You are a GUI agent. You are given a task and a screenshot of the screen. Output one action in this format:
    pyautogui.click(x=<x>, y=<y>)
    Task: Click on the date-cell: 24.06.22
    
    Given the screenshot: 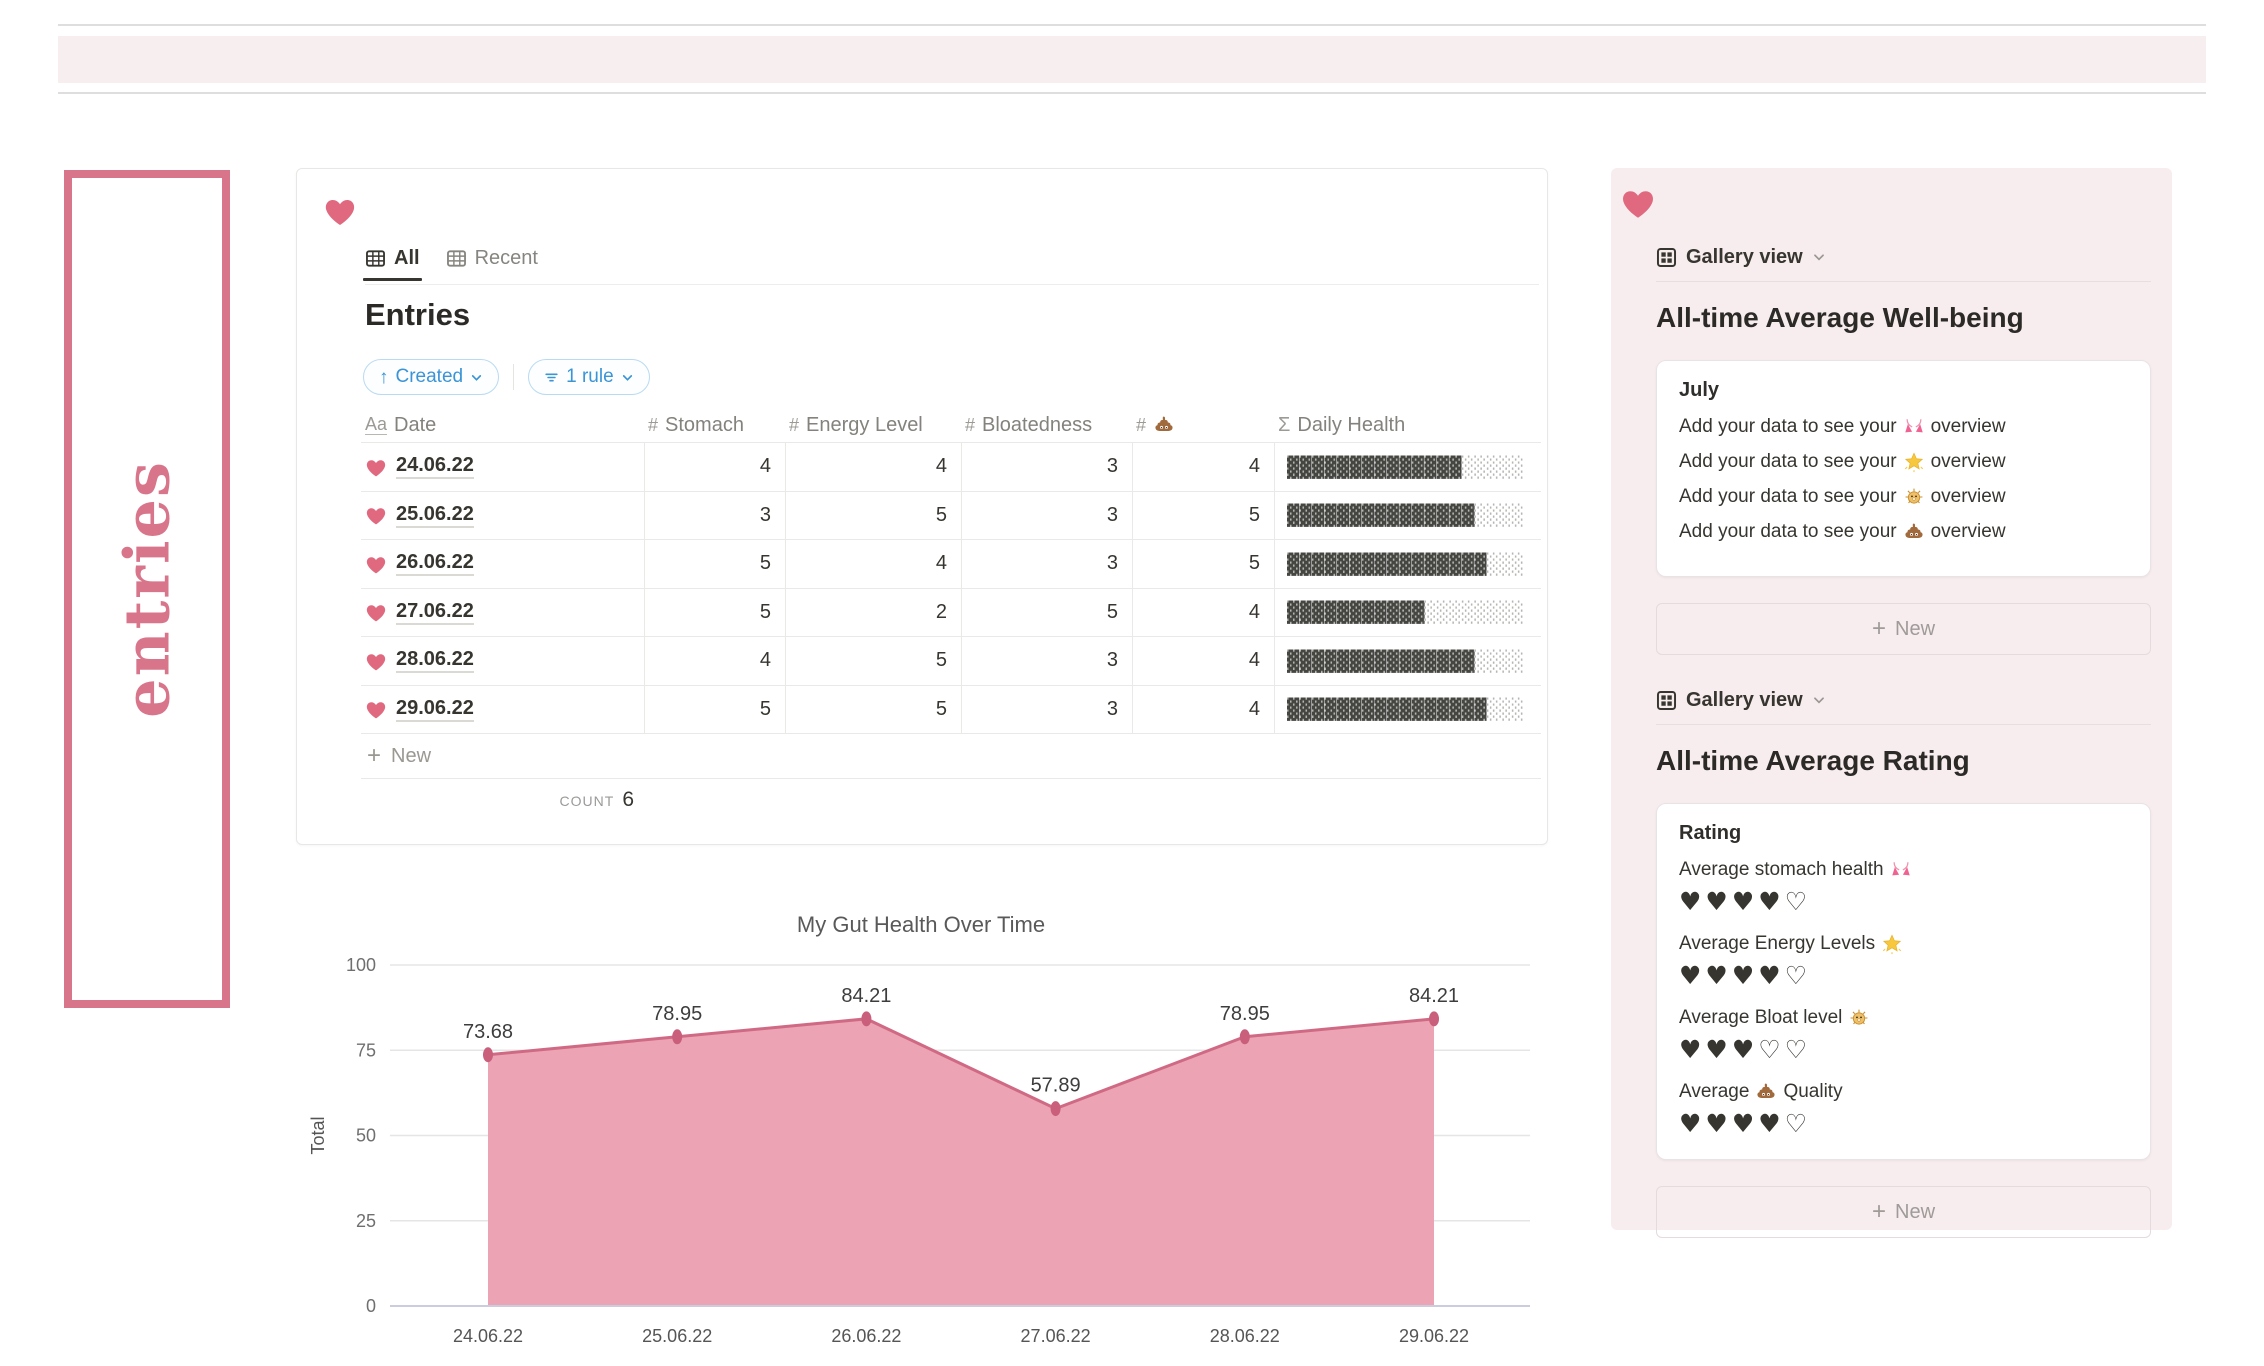 What is the action you would take?
    pyautogui.click(x=502, y=467)
    